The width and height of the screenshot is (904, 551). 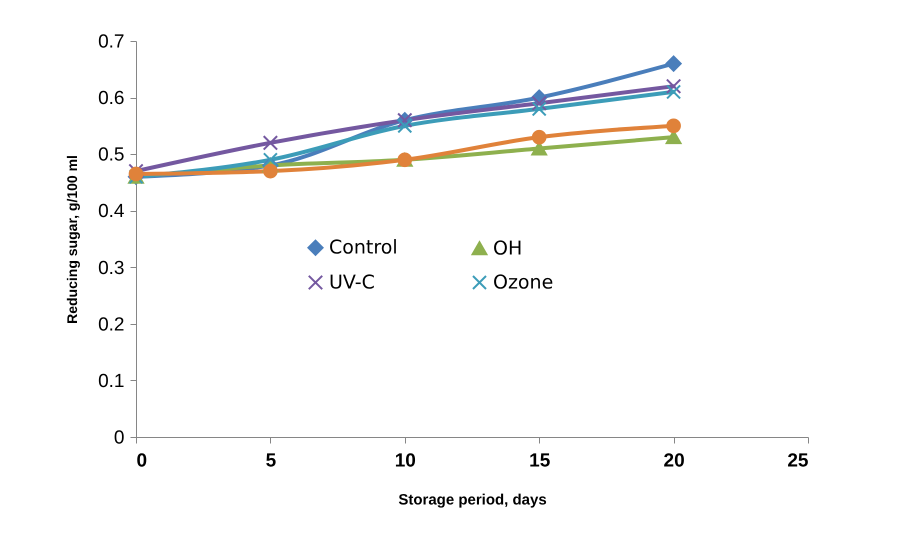 I want to click on y-tick-label: 0.3, so click(x=111, y=268).